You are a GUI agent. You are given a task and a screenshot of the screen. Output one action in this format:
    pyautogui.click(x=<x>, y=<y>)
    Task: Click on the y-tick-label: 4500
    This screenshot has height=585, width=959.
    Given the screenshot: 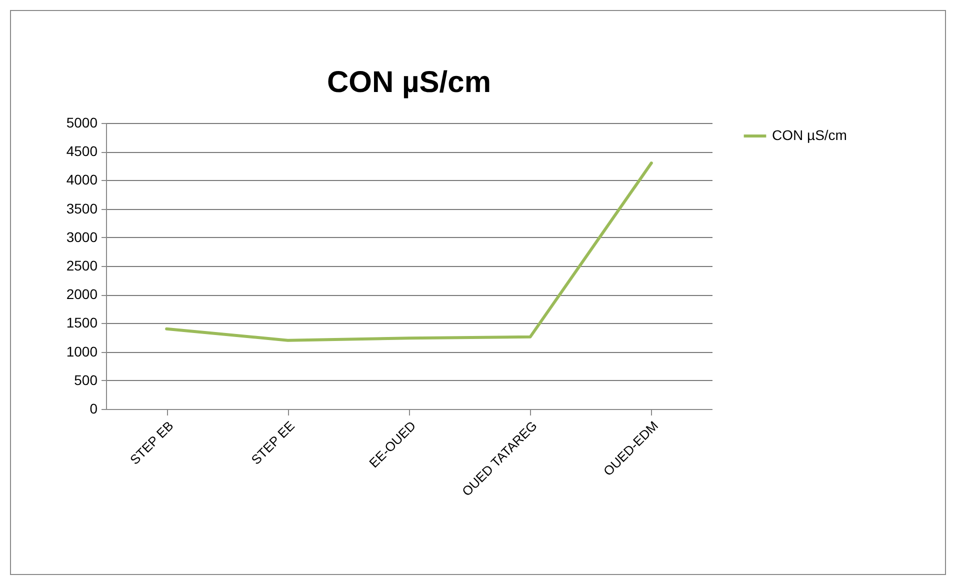 What is the action you would take?
    pyautogui.click(x=82, y=151)
    